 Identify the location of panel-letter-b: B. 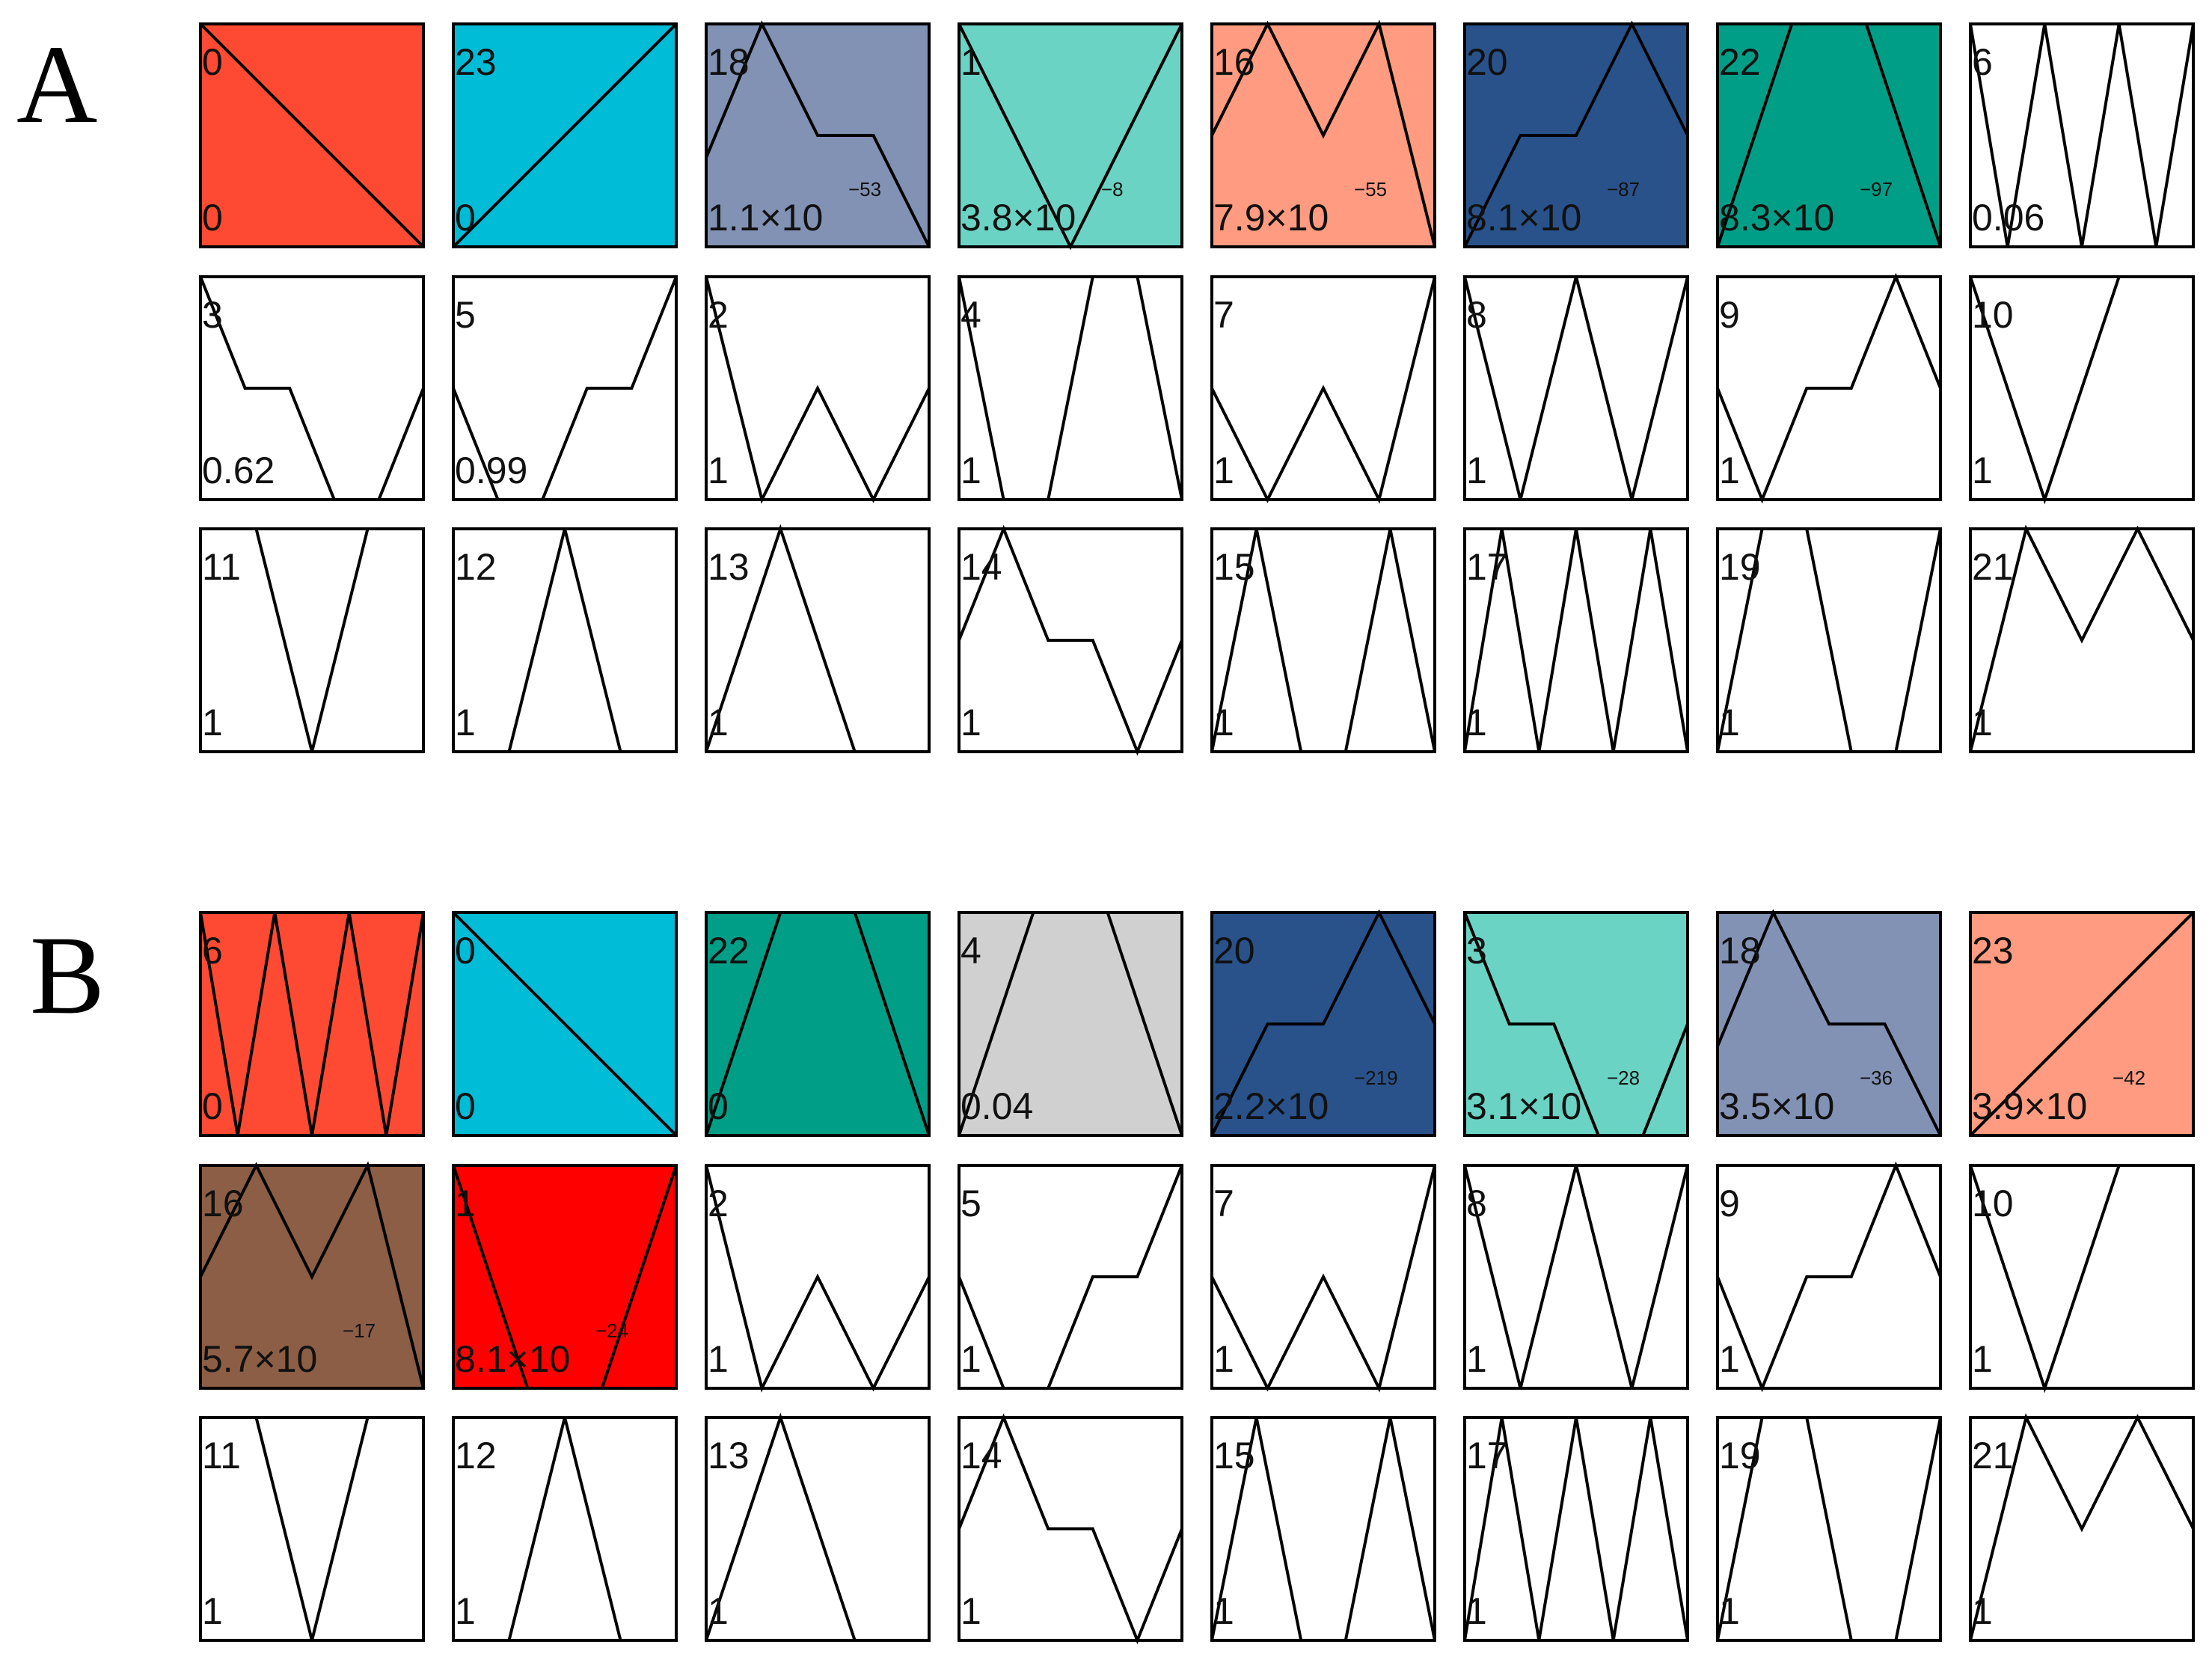
(67, 975).